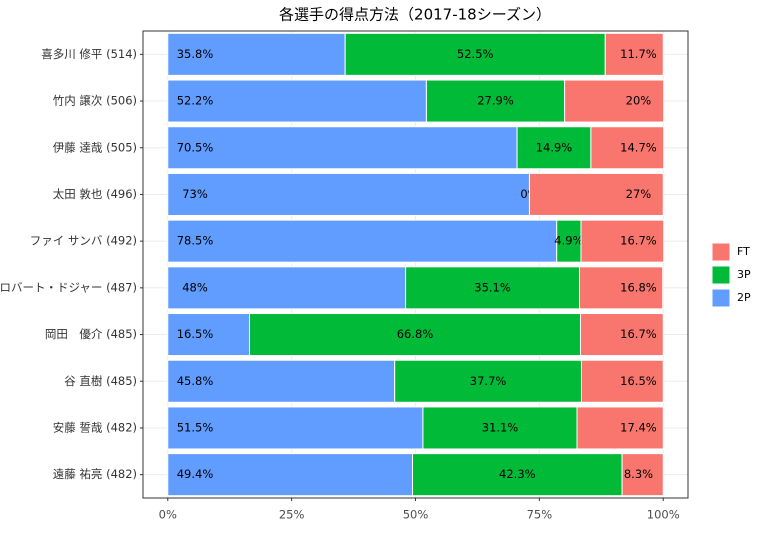 The width and height of the screenshot is (768, 550). I want to click on data-label: 70.5%, so click(195, 147).